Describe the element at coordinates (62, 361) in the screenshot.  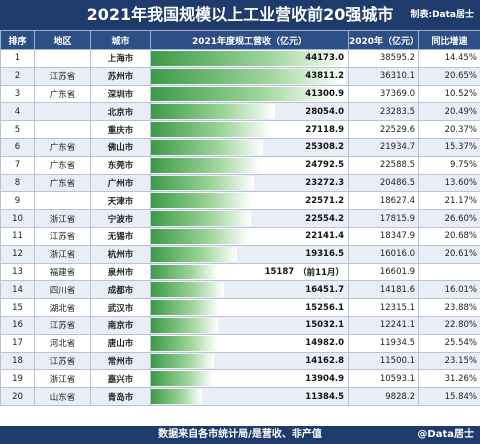
I see `province-cell: 江苏省` at that location.